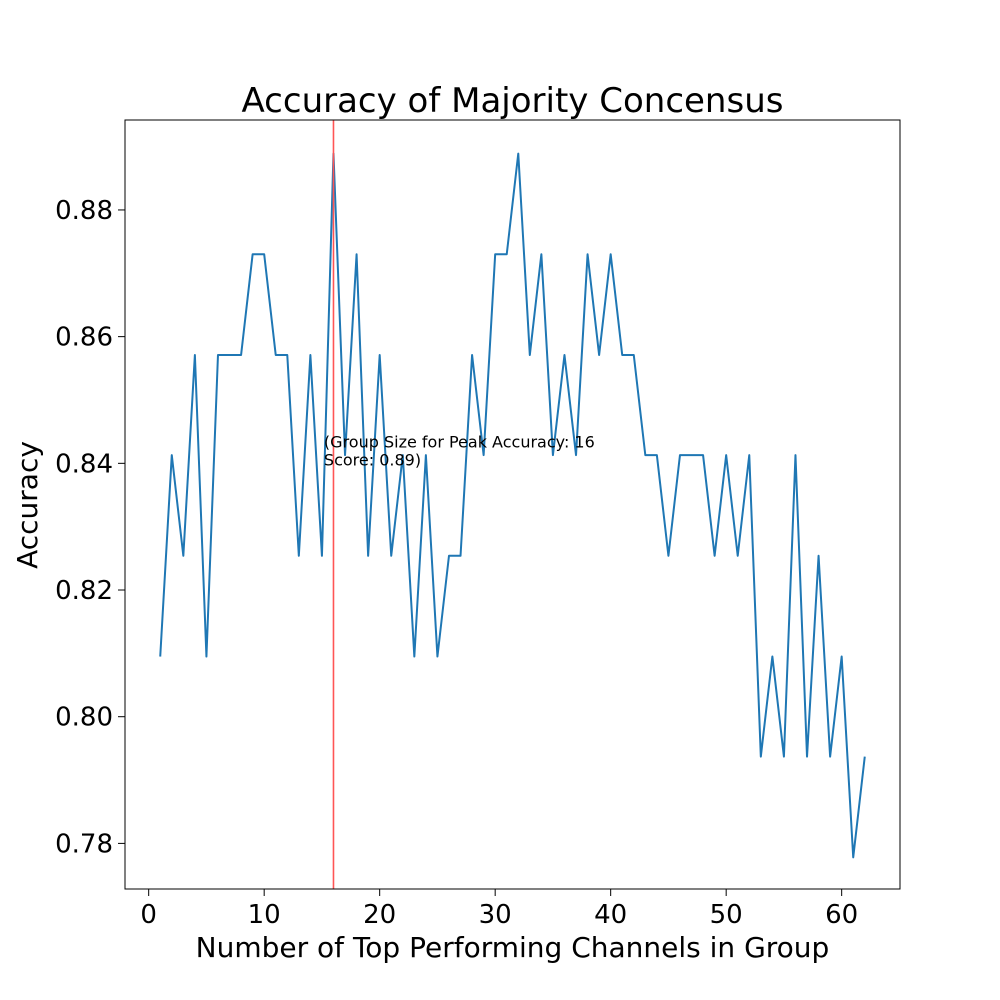 The image size is (1000, 1000). What do you see at coordinates (84, 464) in the screenshot?
I see `y-tick-label: 0.84` at bounding box center [84, 464].